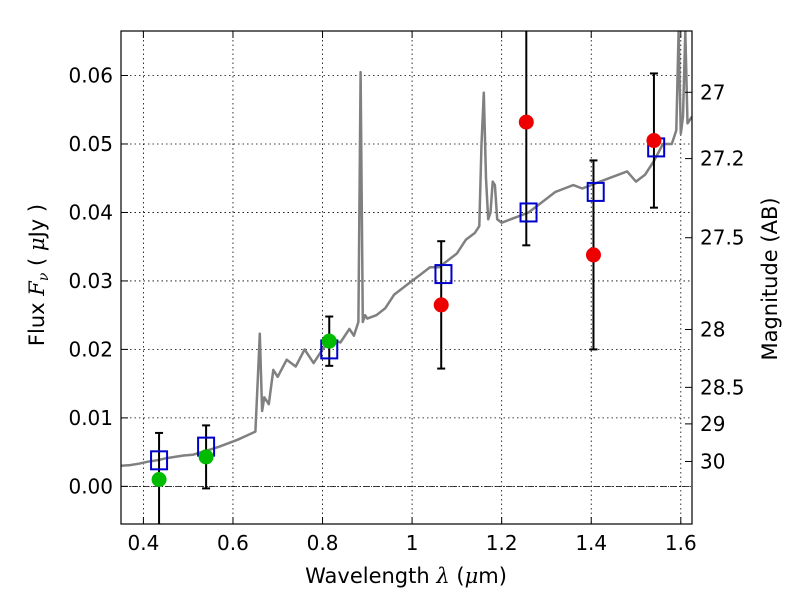 This screenshot has height=600, width=800. Describe the element at coordinates (722, 238) in the screenshot. I see `y2-tick-label: 27.5` at that location.